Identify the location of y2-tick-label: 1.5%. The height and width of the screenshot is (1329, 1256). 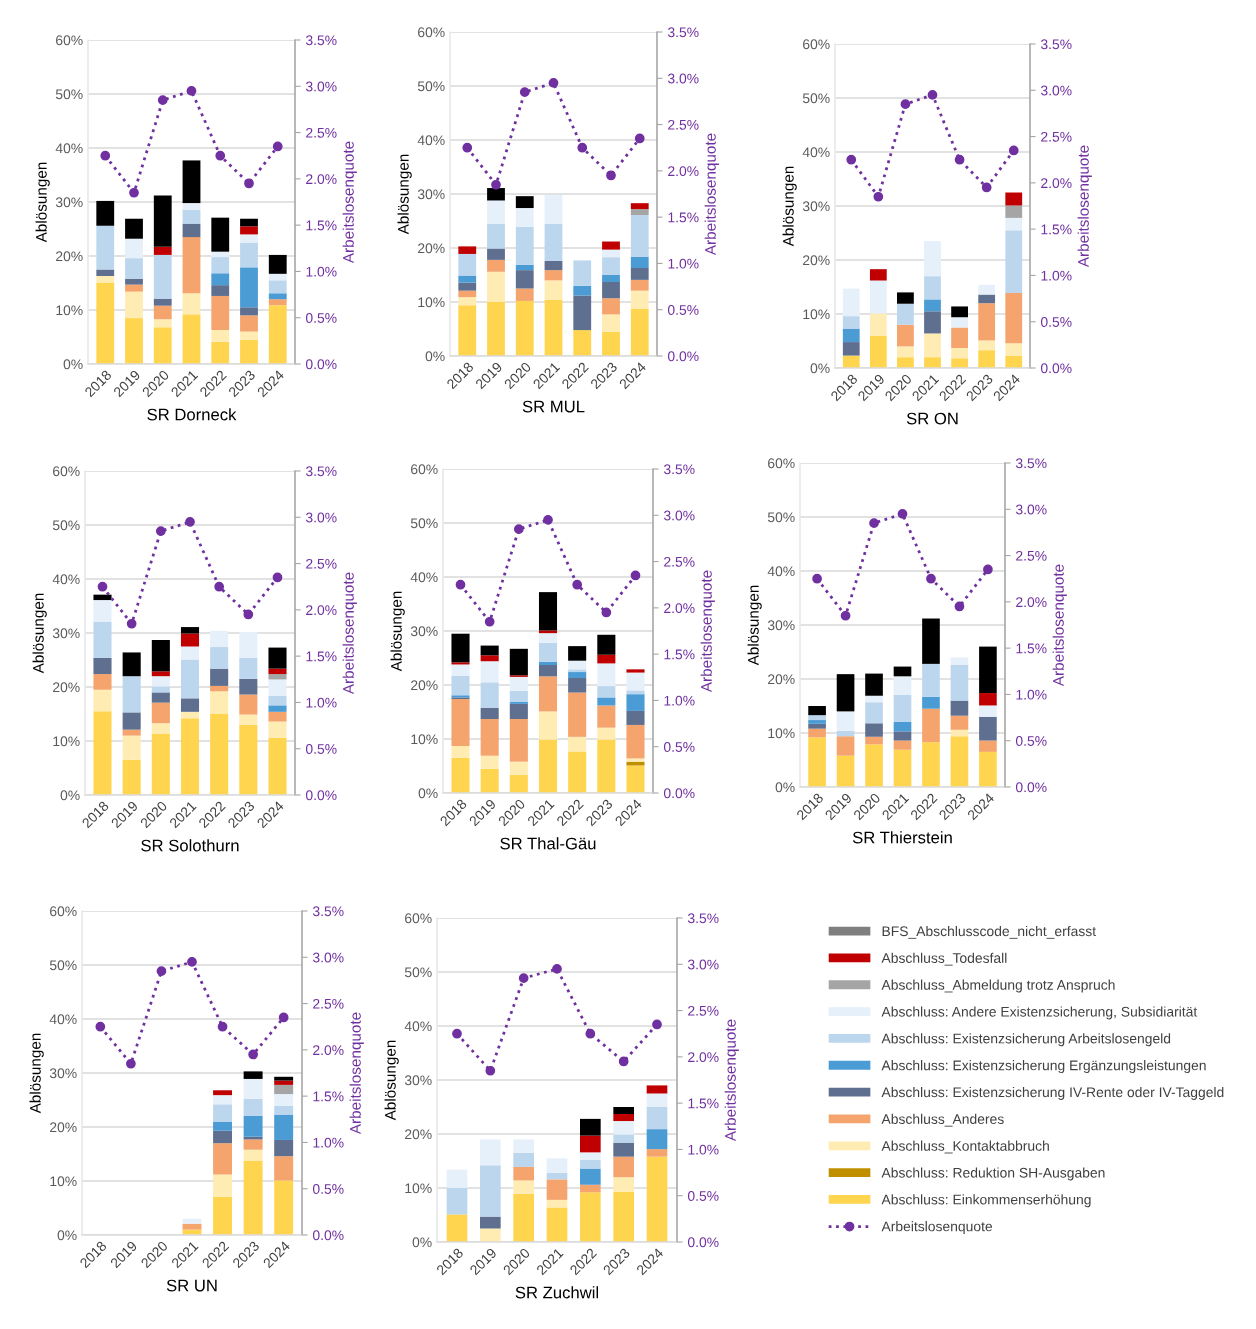
(679, 654).